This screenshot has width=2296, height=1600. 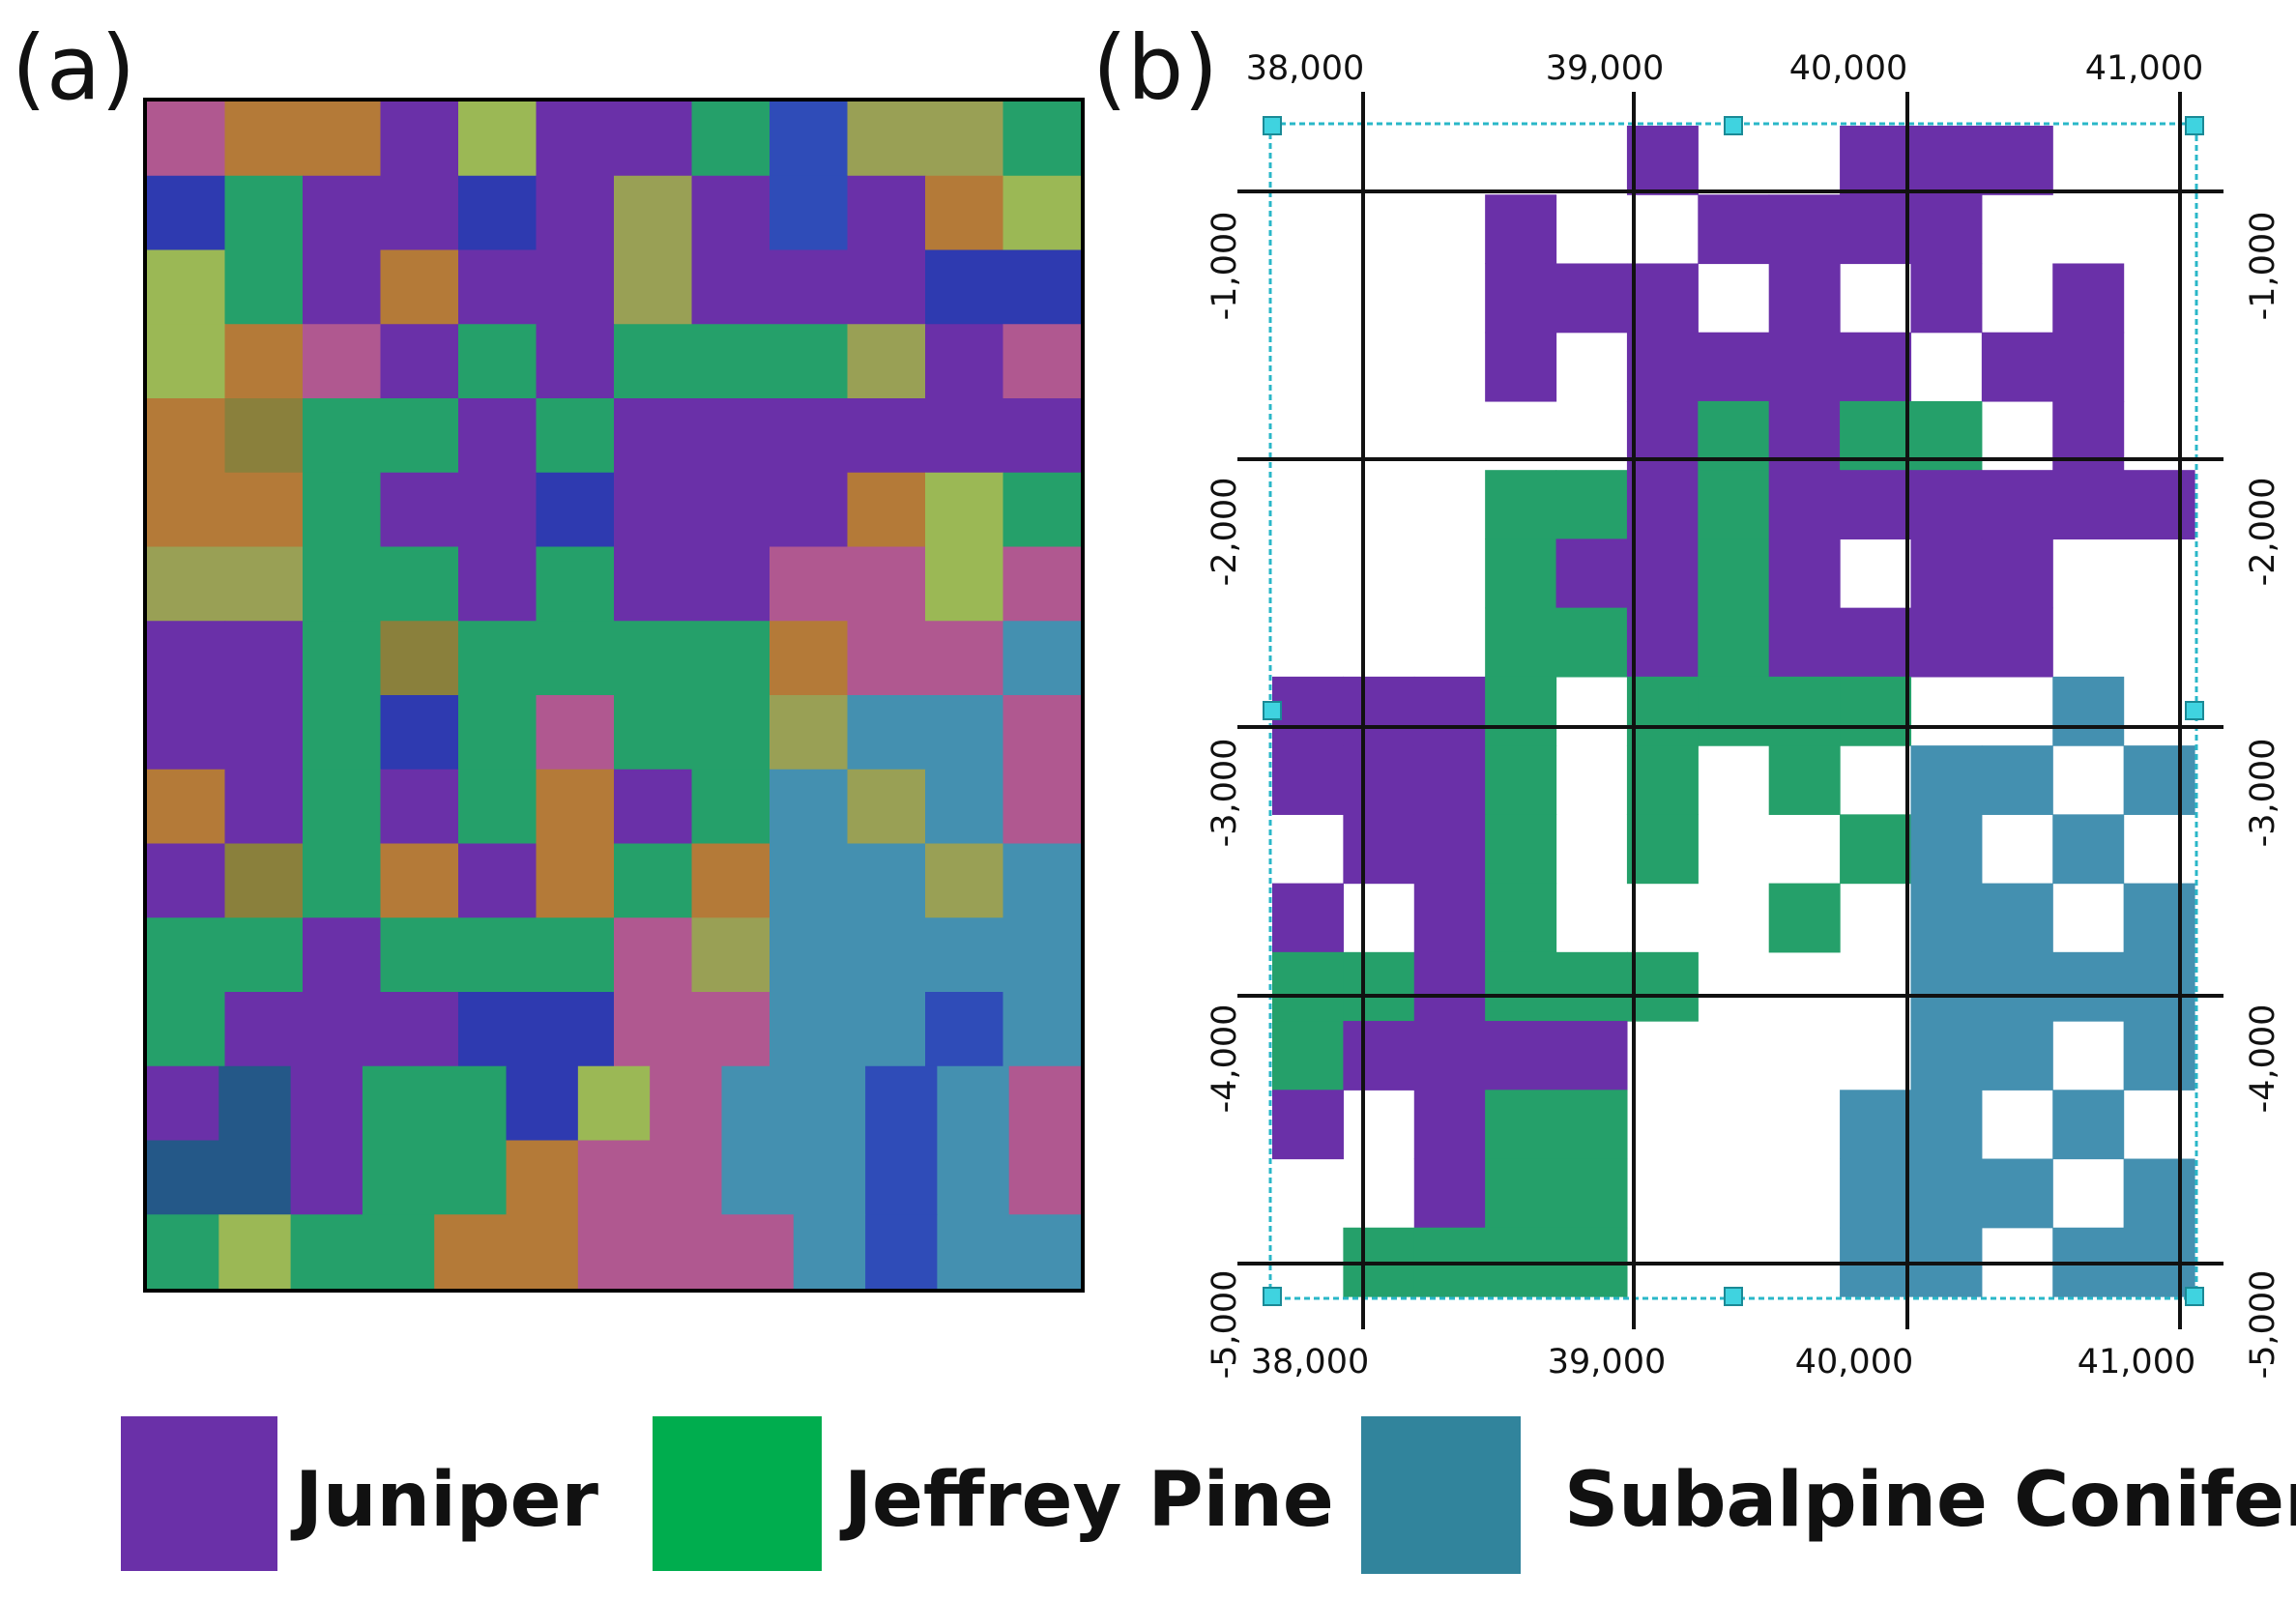 I want to click on right-tick-label: -3,000, so click(x=2263, y=794).